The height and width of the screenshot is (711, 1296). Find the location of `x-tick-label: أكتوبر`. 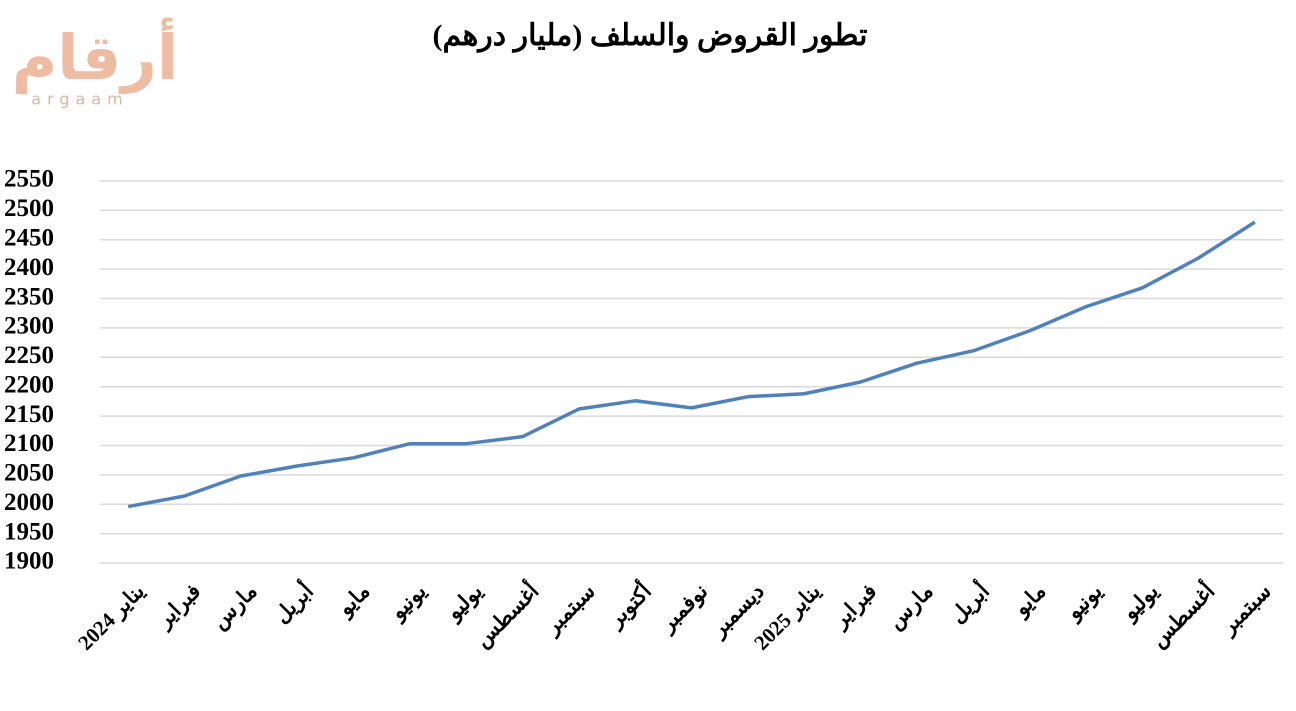

x-tick-label: أكتوبر is located at coordinates (628, 605).